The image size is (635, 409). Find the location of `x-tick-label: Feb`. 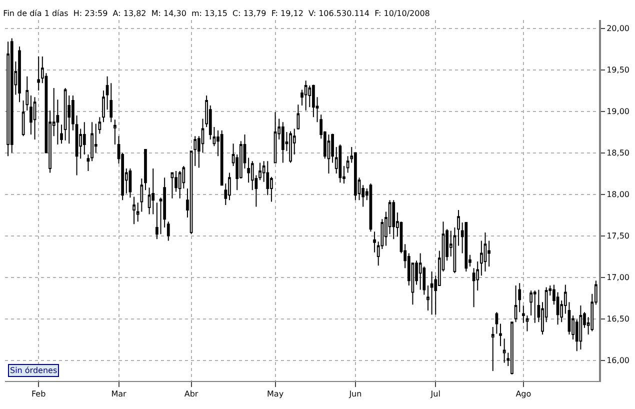

x-tick-label: Feb is located at coordinates (39, 394).